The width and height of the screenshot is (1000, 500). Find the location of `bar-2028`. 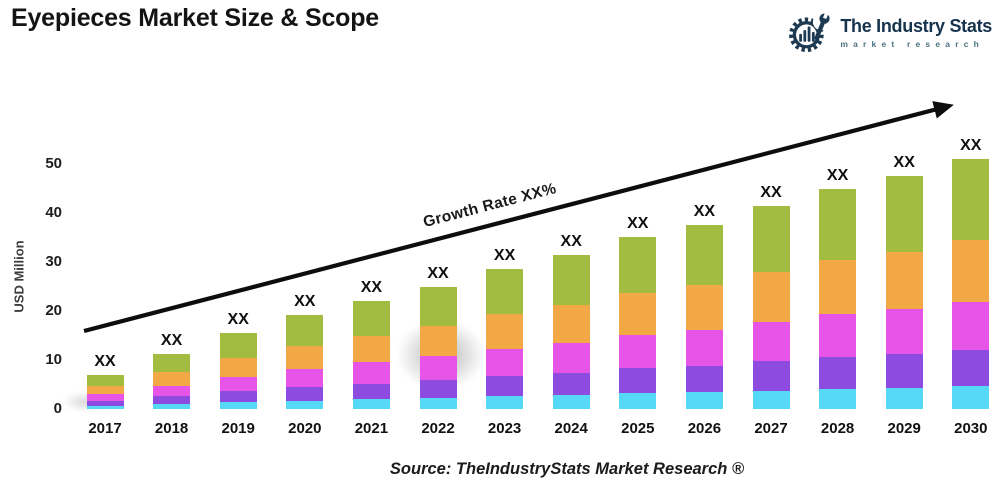

bar-2028 is located at coordinates (838, 298).